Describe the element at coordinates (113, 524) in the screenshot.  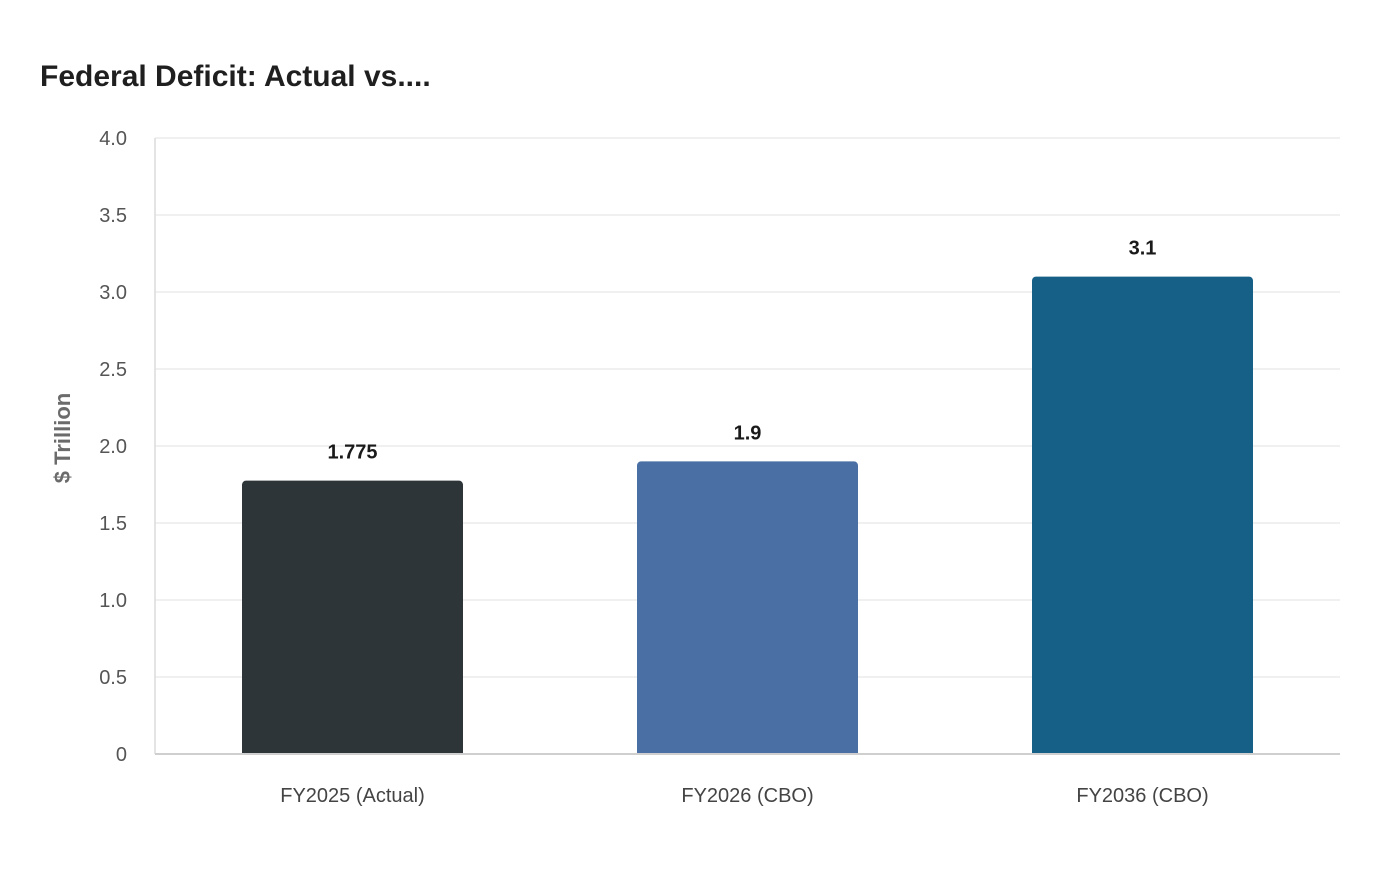
I see `y-tick-label: 1.5` at that location.